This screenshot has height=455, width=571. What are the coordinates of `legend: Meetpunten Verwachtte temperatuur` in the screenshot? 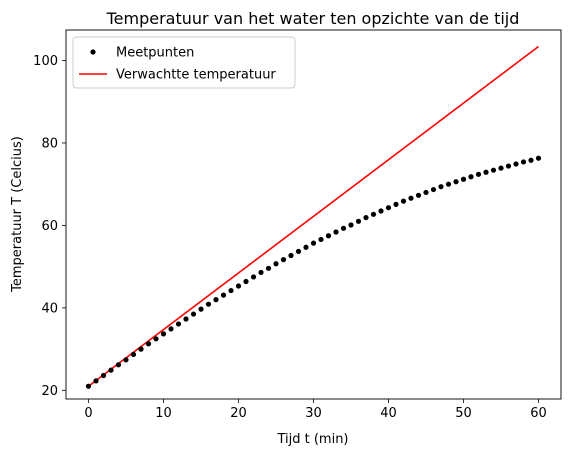 It's located at (184, 62).